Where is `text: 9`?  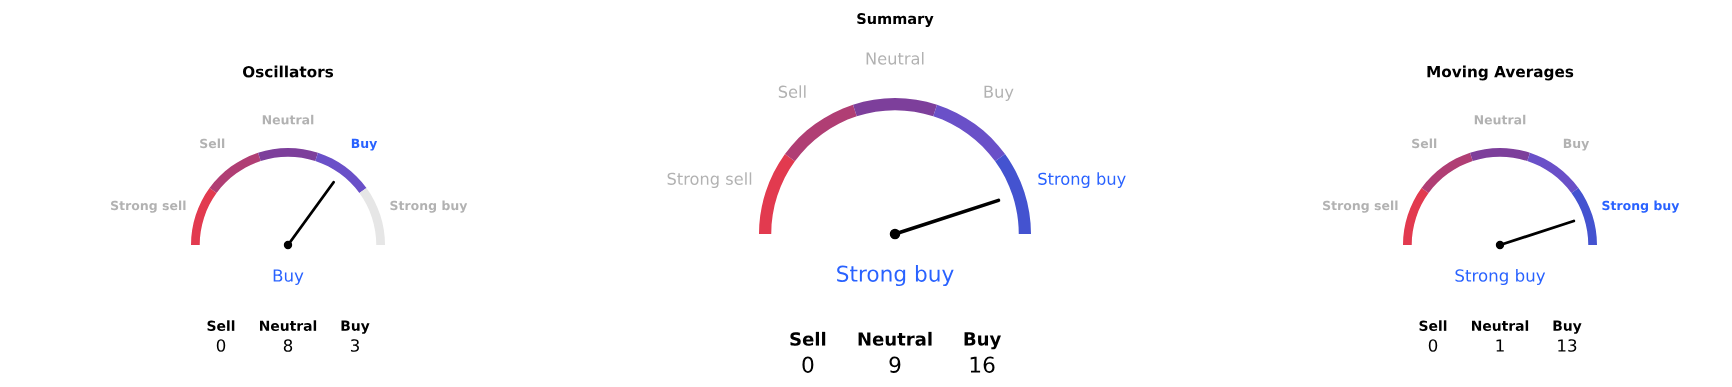 text: 9 is located at coordinates (895, 364).